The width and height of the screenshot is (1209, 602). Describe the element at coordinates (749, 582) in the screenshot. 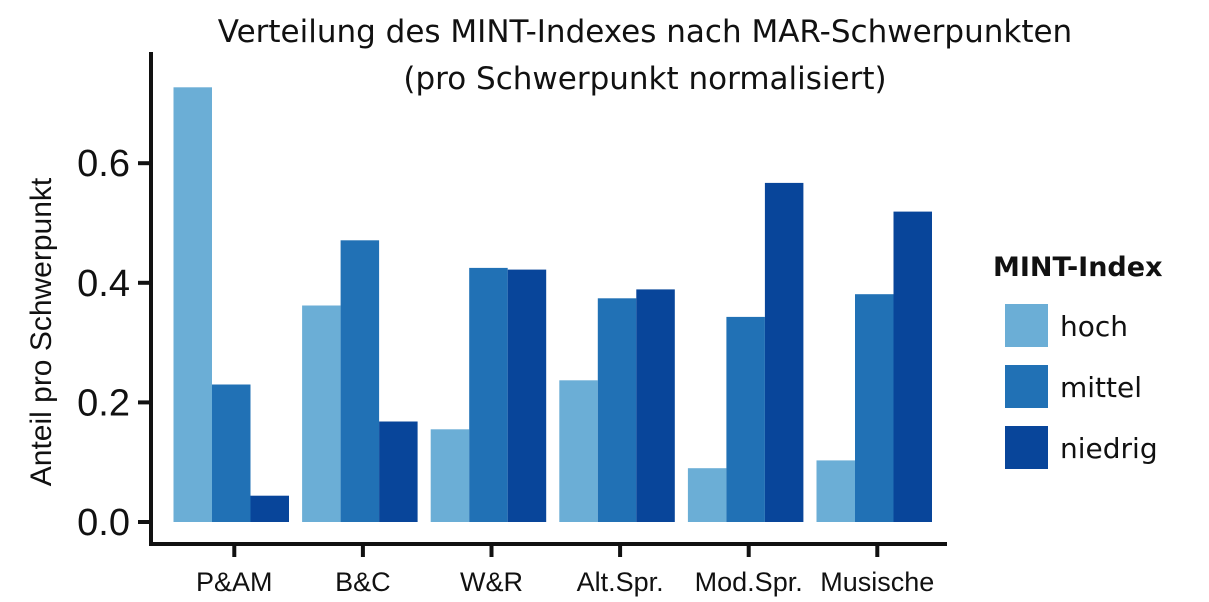

I see `x-tick-label-4: Mod.Spr.` at that location.